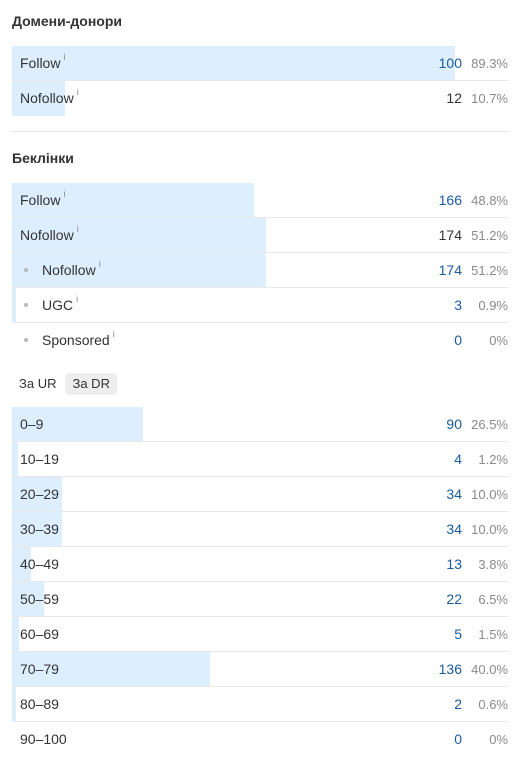 Image resolution: width=526 pixels, height=773 pixels. What do you see at coordinates (260, 599) in the screenshot?
I see `table-row: 50–59 22 6.5%` at bounding box center [260, 599].